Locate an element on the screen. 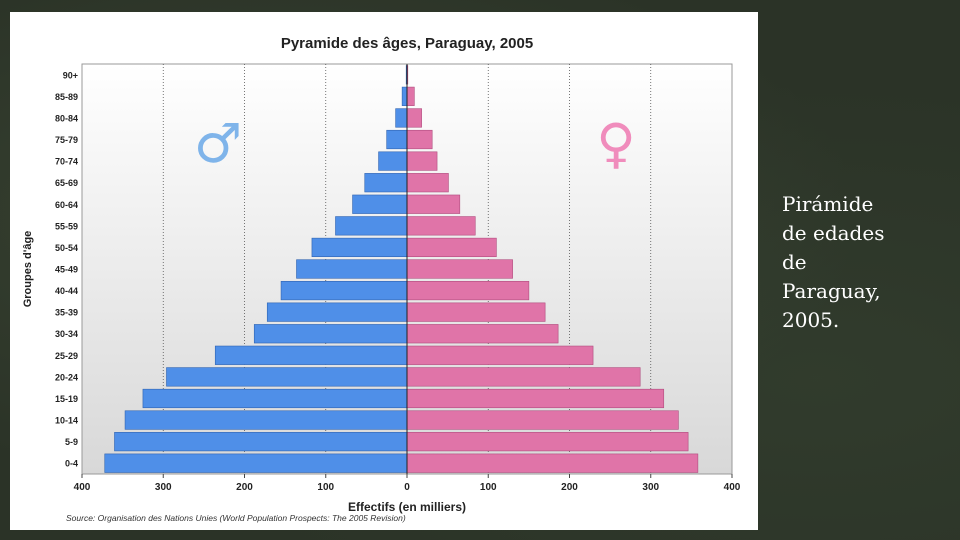 Image resolution: width=960 pixels, height=540 pixels. age-group-label: 0-4 is located at coordinates (71, 464).